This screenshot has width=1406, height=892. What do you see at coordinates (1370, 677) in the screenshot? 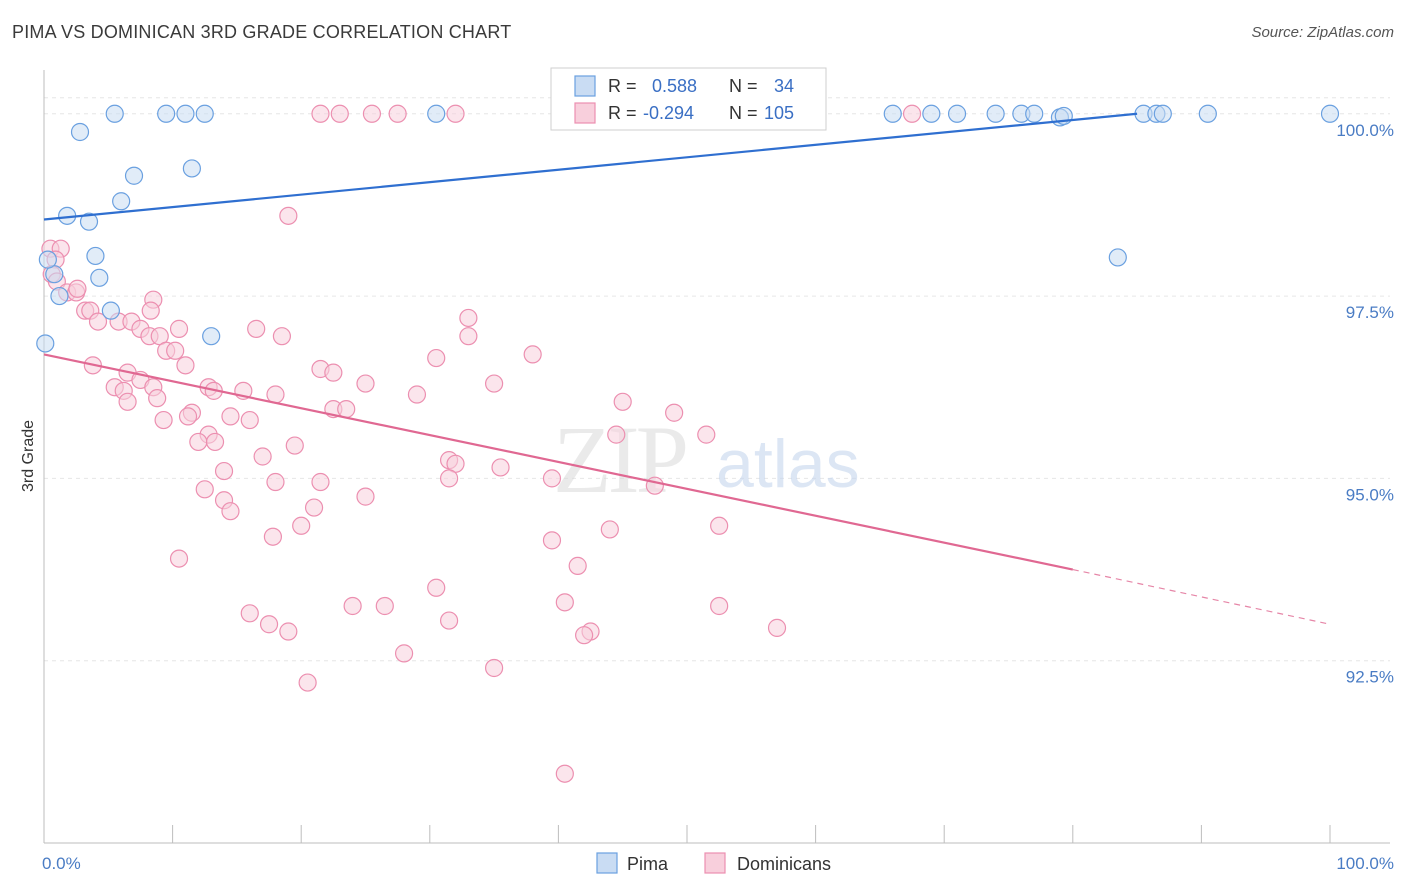
I see `y-tick-label: 92.5%` at bounding box center [1370, 677].